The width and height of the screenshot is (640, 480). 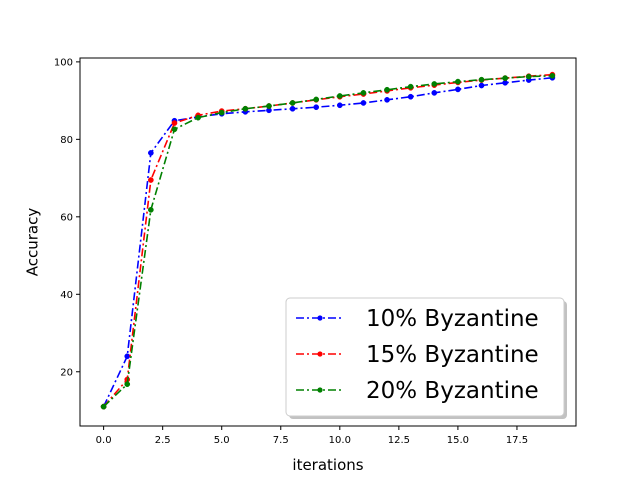 I want to click on x-tick-label: 7.5, so click(x=281, y=440).